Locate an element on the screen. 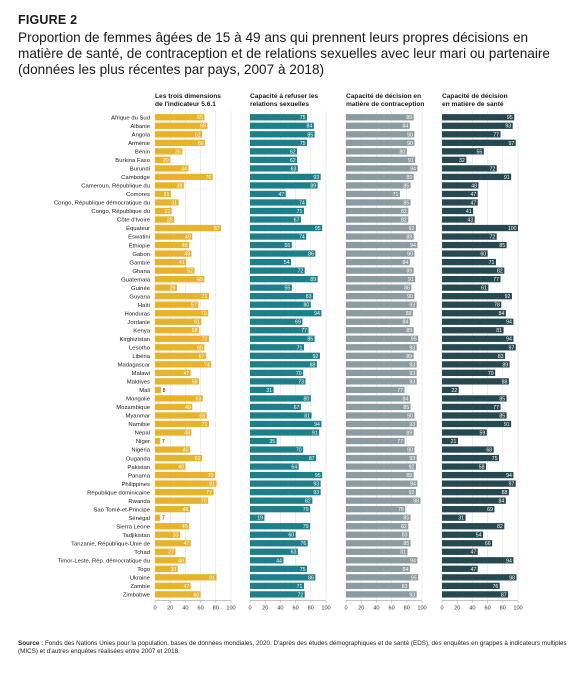 The height and width of the screenshot is (680, 582). value-label: 75 is located at coordinates (303, 570).